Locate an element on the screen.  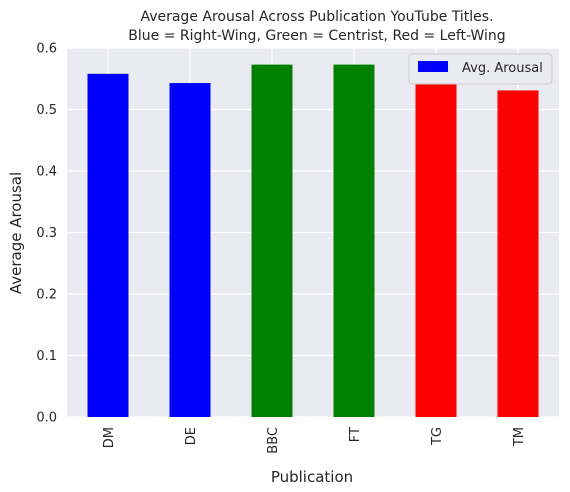
y-tick-label: 0.1 is located at coordinates (46, 356).